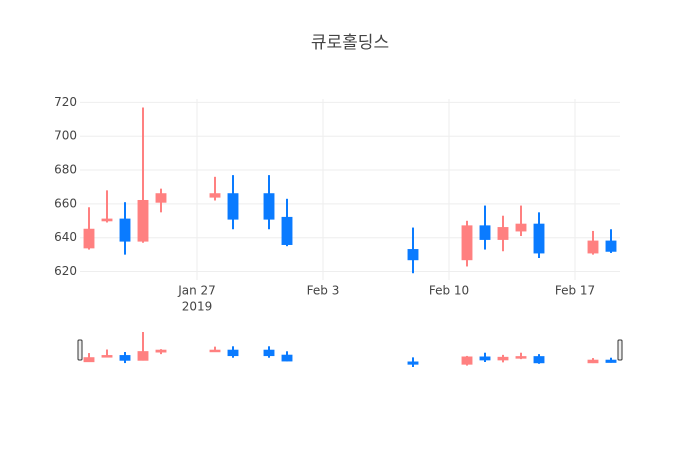 This screenshot has width=700, height=454. I want to click on x-tick-label: Feb 10, so click(449, 291).